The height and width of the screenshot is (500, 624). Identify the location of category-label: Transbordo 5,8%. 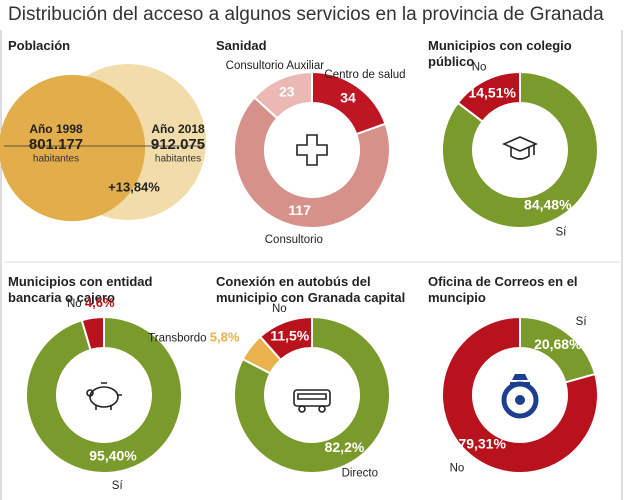
(194, 337).